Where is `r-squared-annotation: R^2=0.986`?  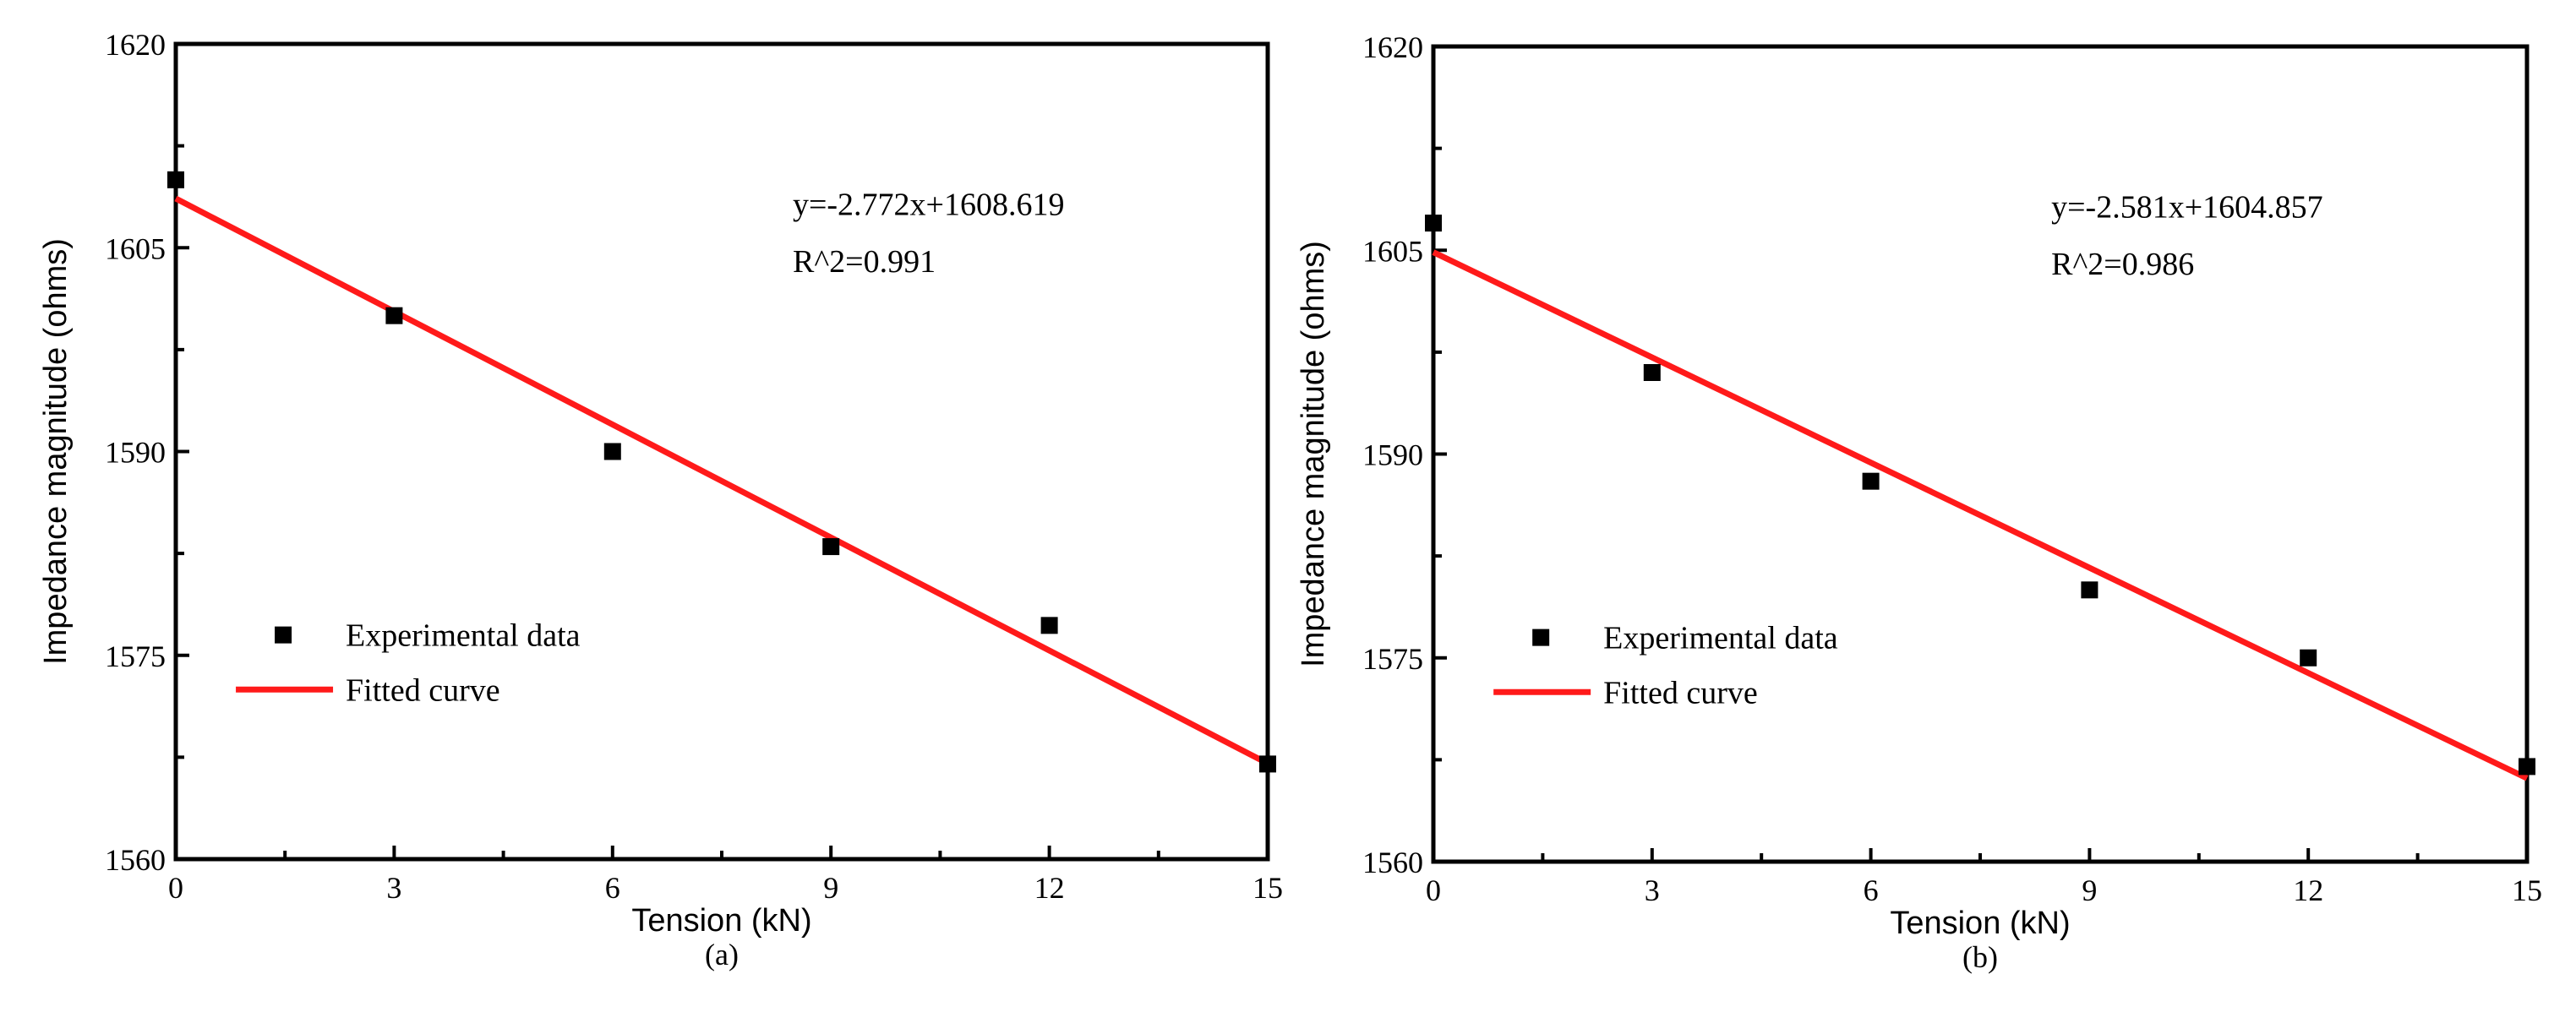 r-squared-annotation: R^2=0.986 is located at coordinates (2122, 264).